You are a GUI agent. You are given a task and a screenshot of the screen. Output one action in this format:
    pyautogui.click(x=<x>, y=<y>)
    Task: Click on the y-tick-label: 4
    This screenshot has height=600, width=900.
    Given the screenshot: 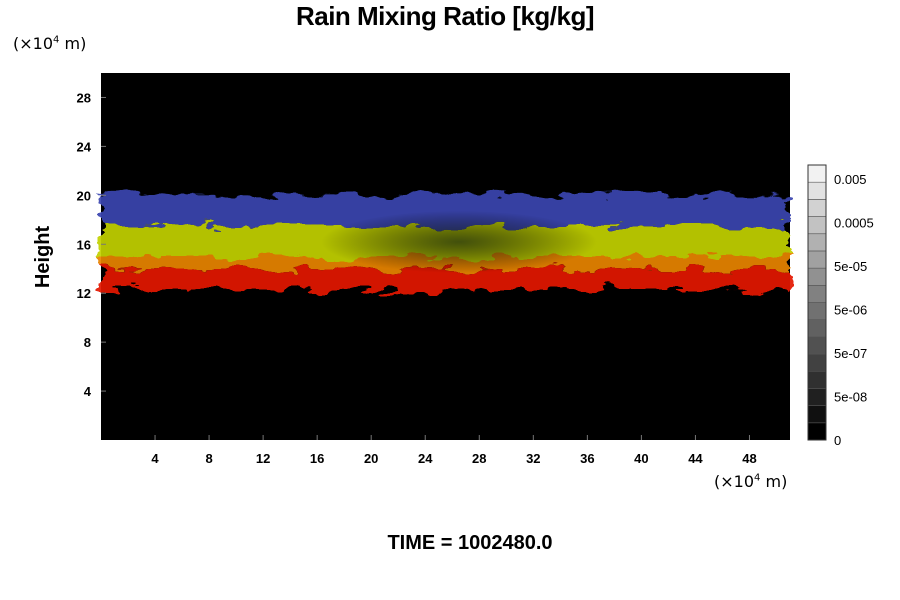 What is the action you would take?
    pyautogui.click(x=88, y=391)
    